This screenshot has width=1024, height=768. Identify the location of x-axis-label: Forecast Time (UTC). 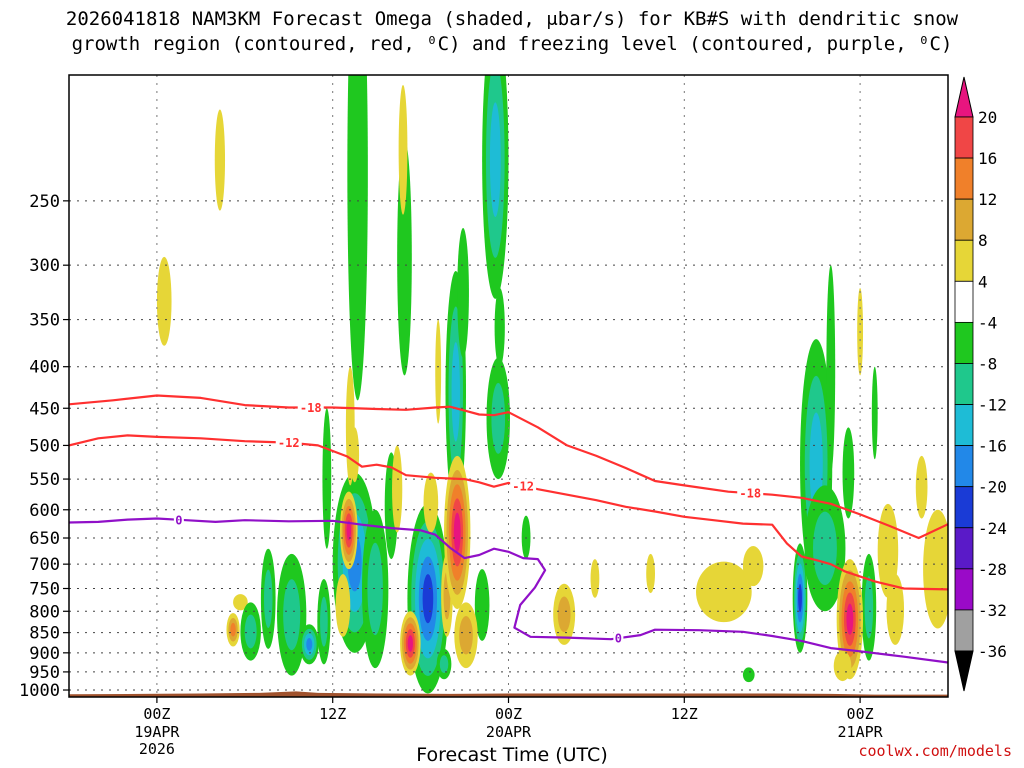
(512, 755).